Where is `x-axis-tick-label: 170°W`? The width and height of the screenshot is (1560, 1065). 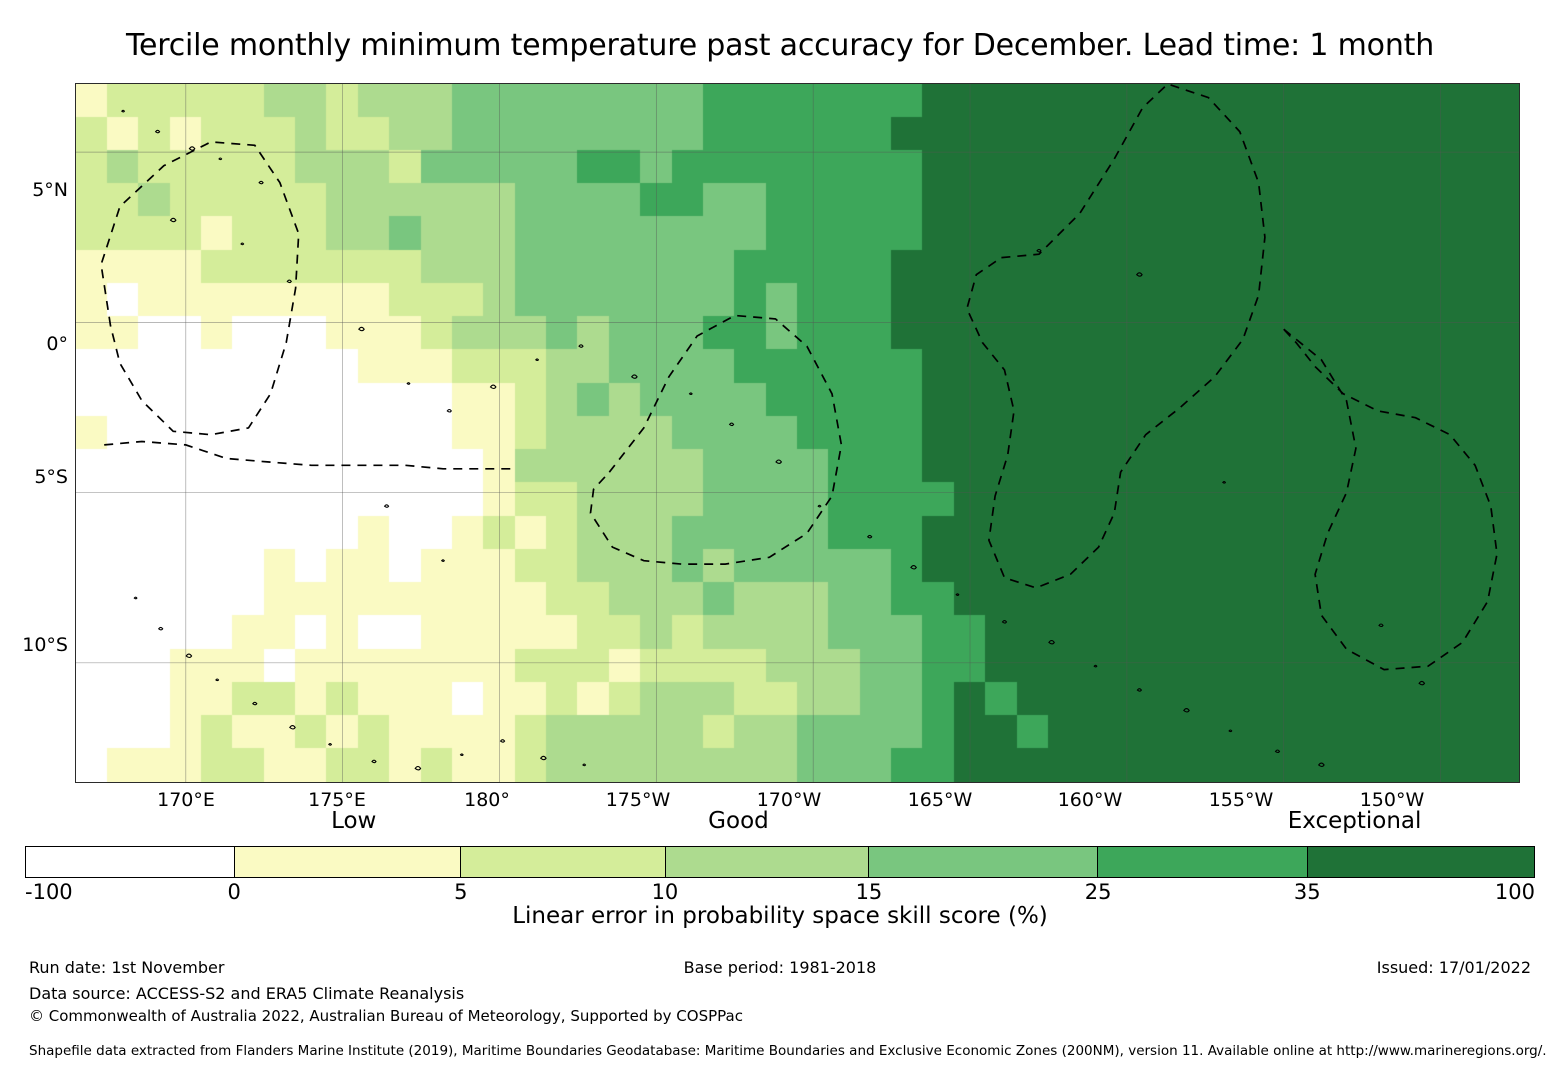
x-axis-tick-label: 170°W is located at coordinates (789, 800).